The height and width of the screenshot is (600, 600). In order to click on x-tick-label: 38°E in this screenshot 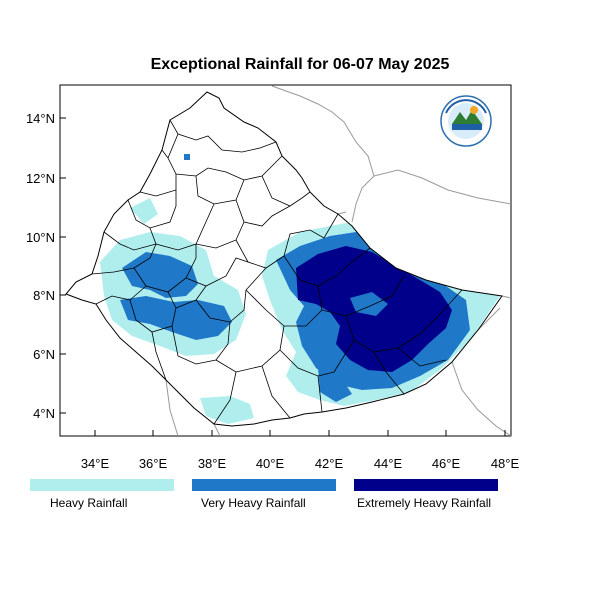, I will do `click(212, 463)`.